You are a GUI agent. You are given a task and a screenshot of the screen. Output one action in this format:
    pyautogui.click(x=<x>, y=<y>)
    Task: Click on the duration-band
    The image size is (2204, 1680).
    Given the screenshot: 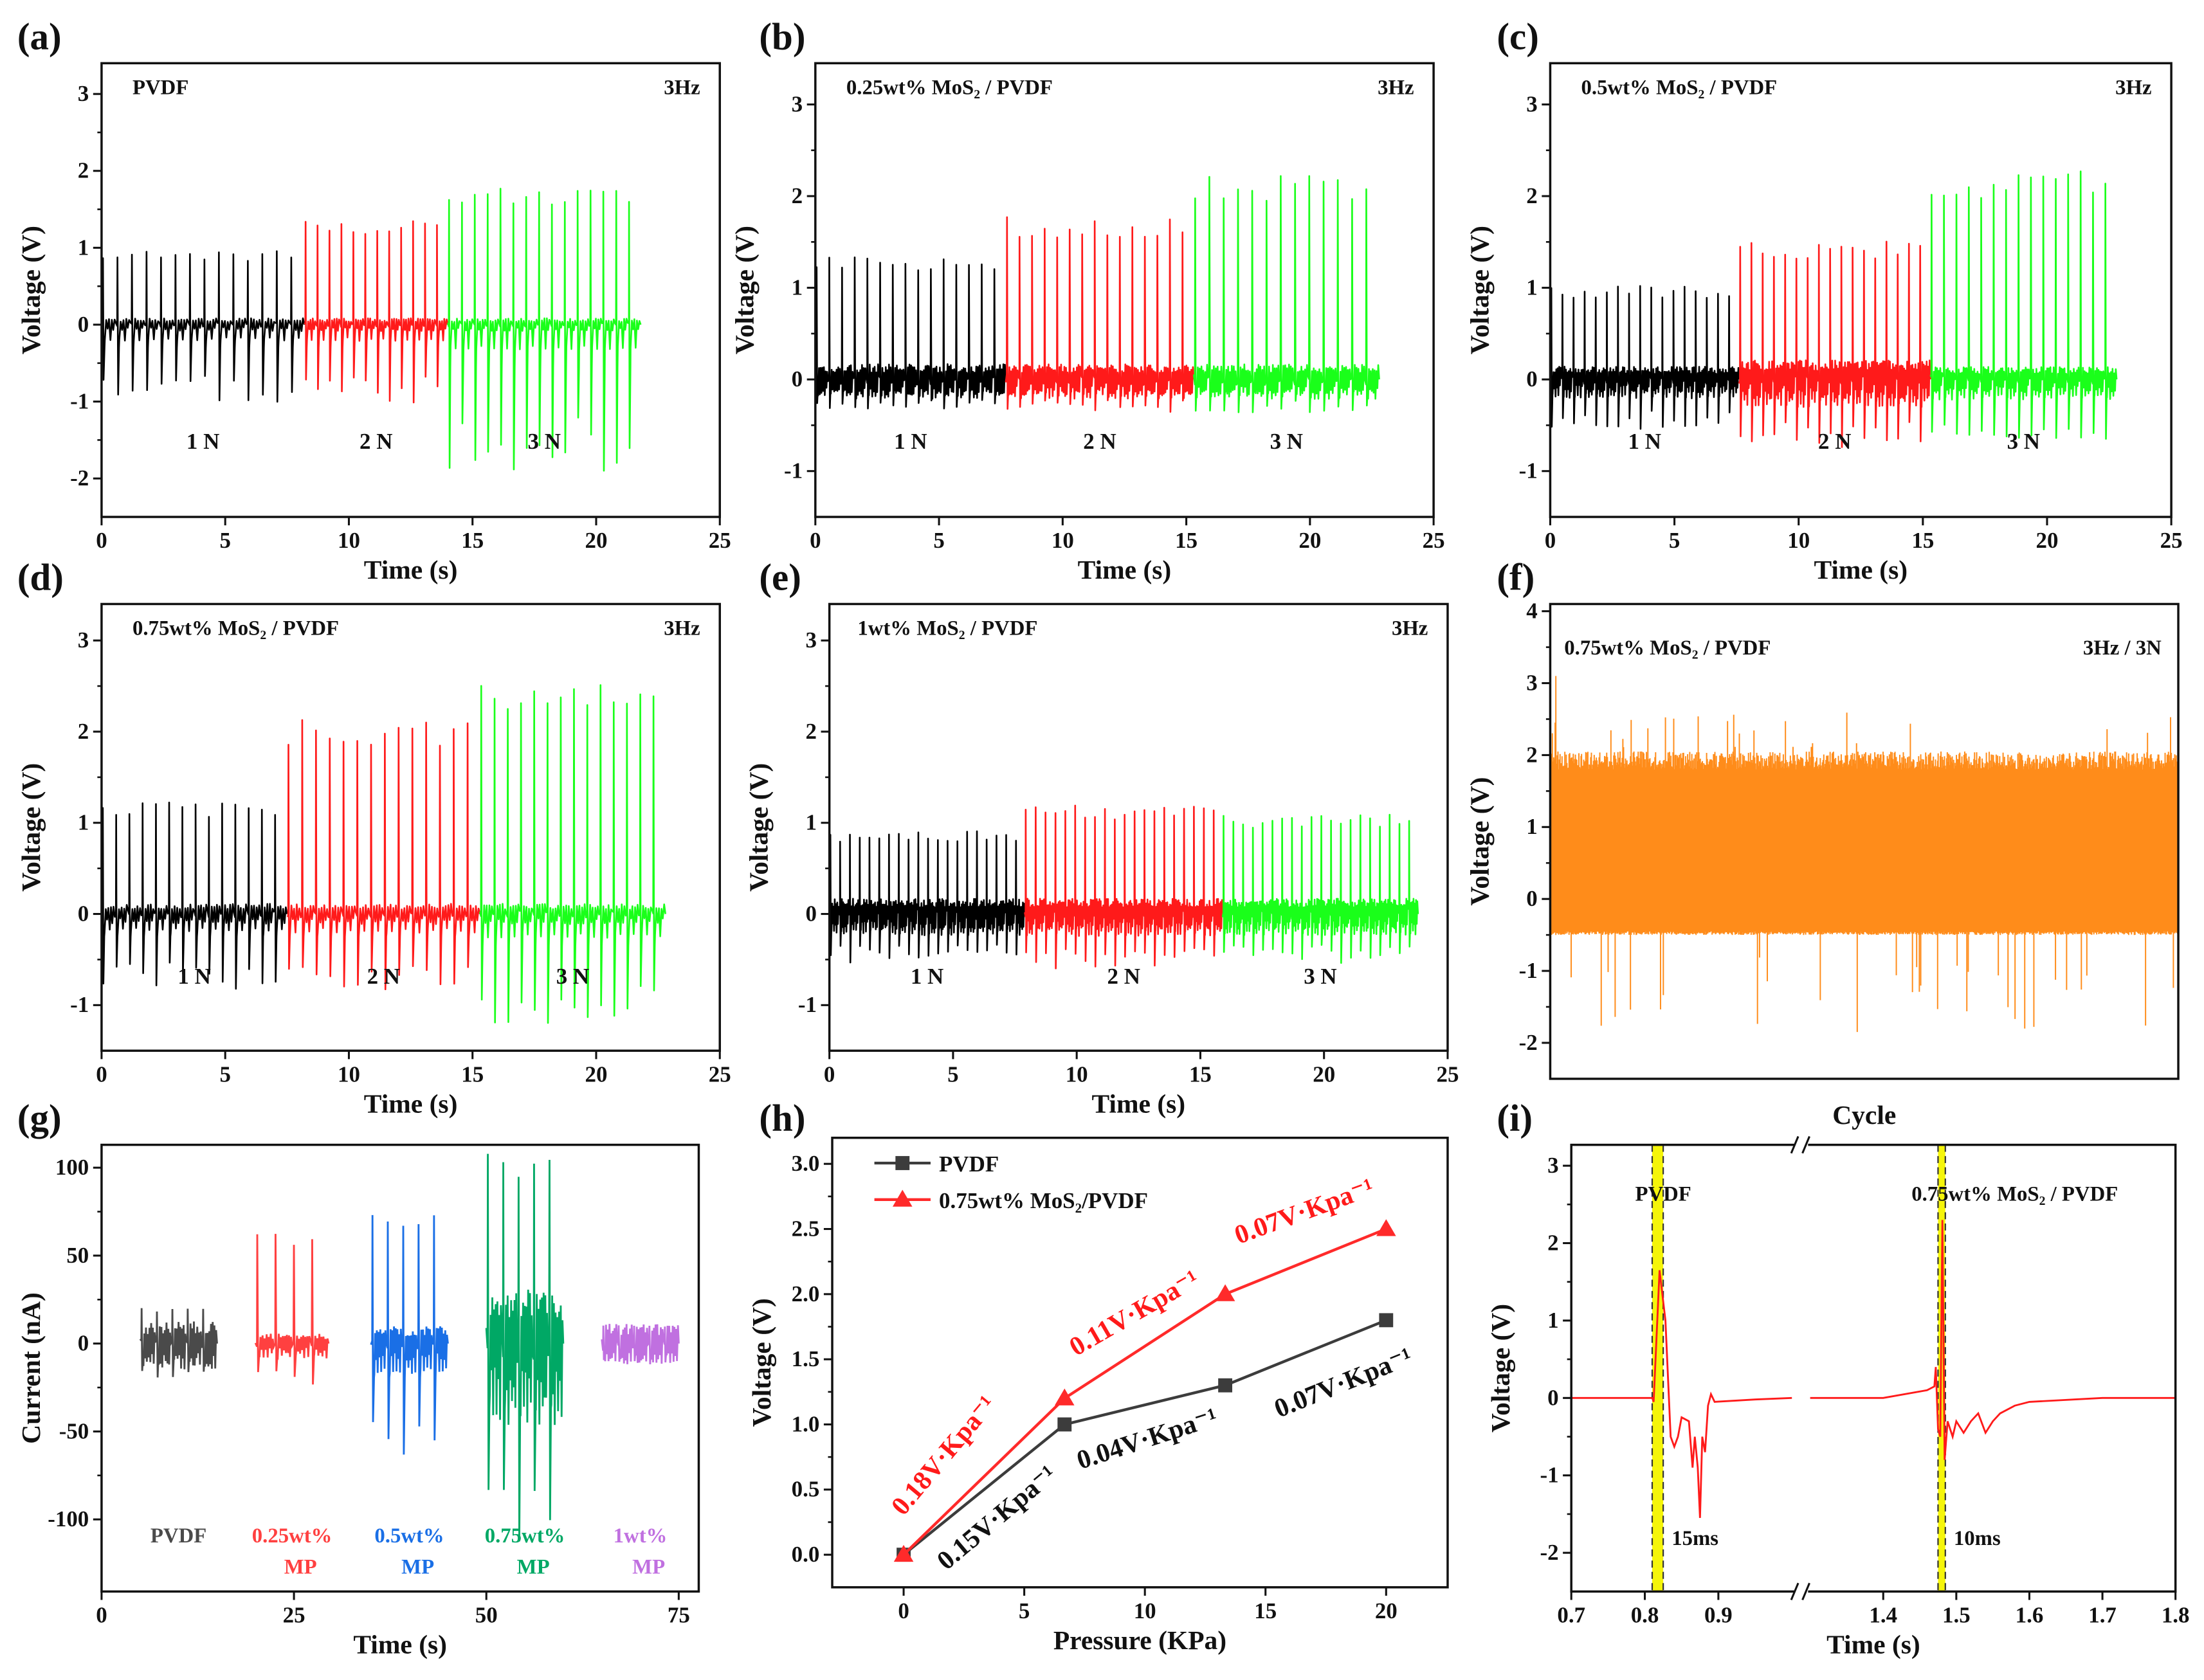 What is the action you would take?
    pyautogui.click(x=1658, y=1368)
    